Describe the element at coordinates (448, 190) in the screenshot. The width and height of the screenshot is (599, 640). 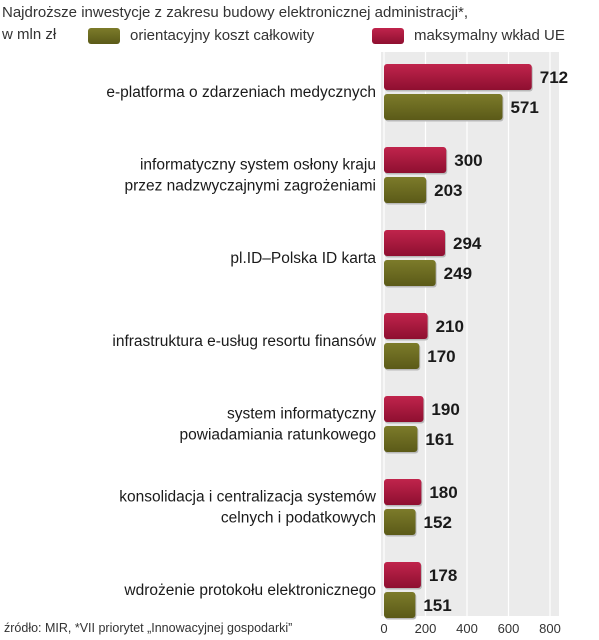
I see `bar-value-label: 203` at that location.